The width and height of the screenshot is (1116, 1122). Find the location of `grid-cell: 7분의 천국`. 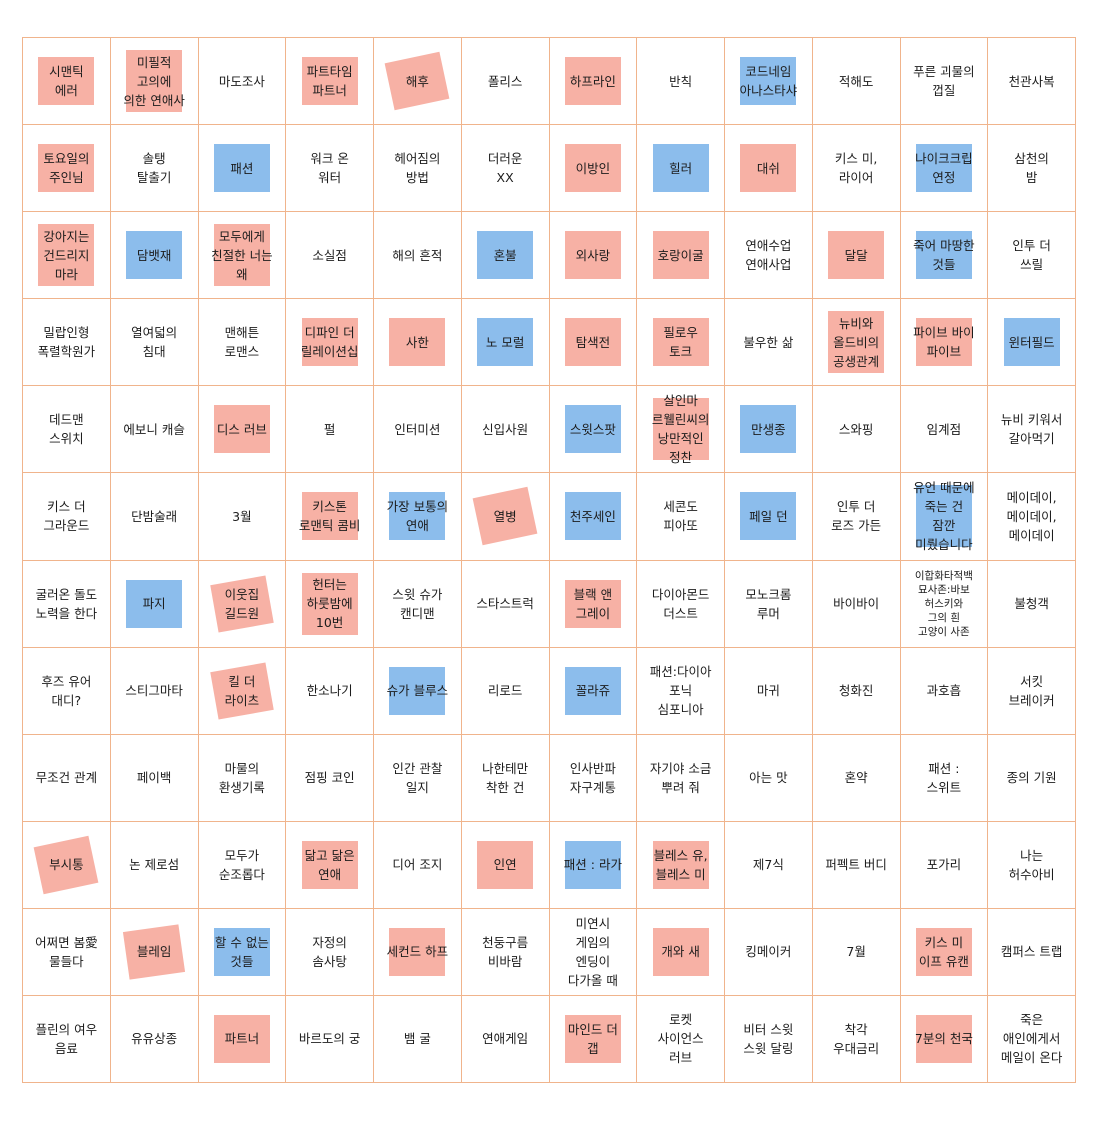

grid-cell: 7분의 천국 is located at coordinates (944, 1039).